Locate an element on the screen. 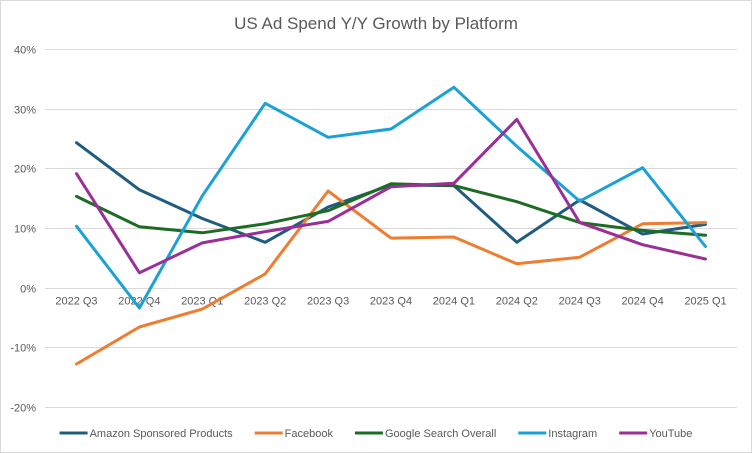 This screenshot has height=453, width=752. legend-label: Google Search Overall is located at coordinates (440, 434).